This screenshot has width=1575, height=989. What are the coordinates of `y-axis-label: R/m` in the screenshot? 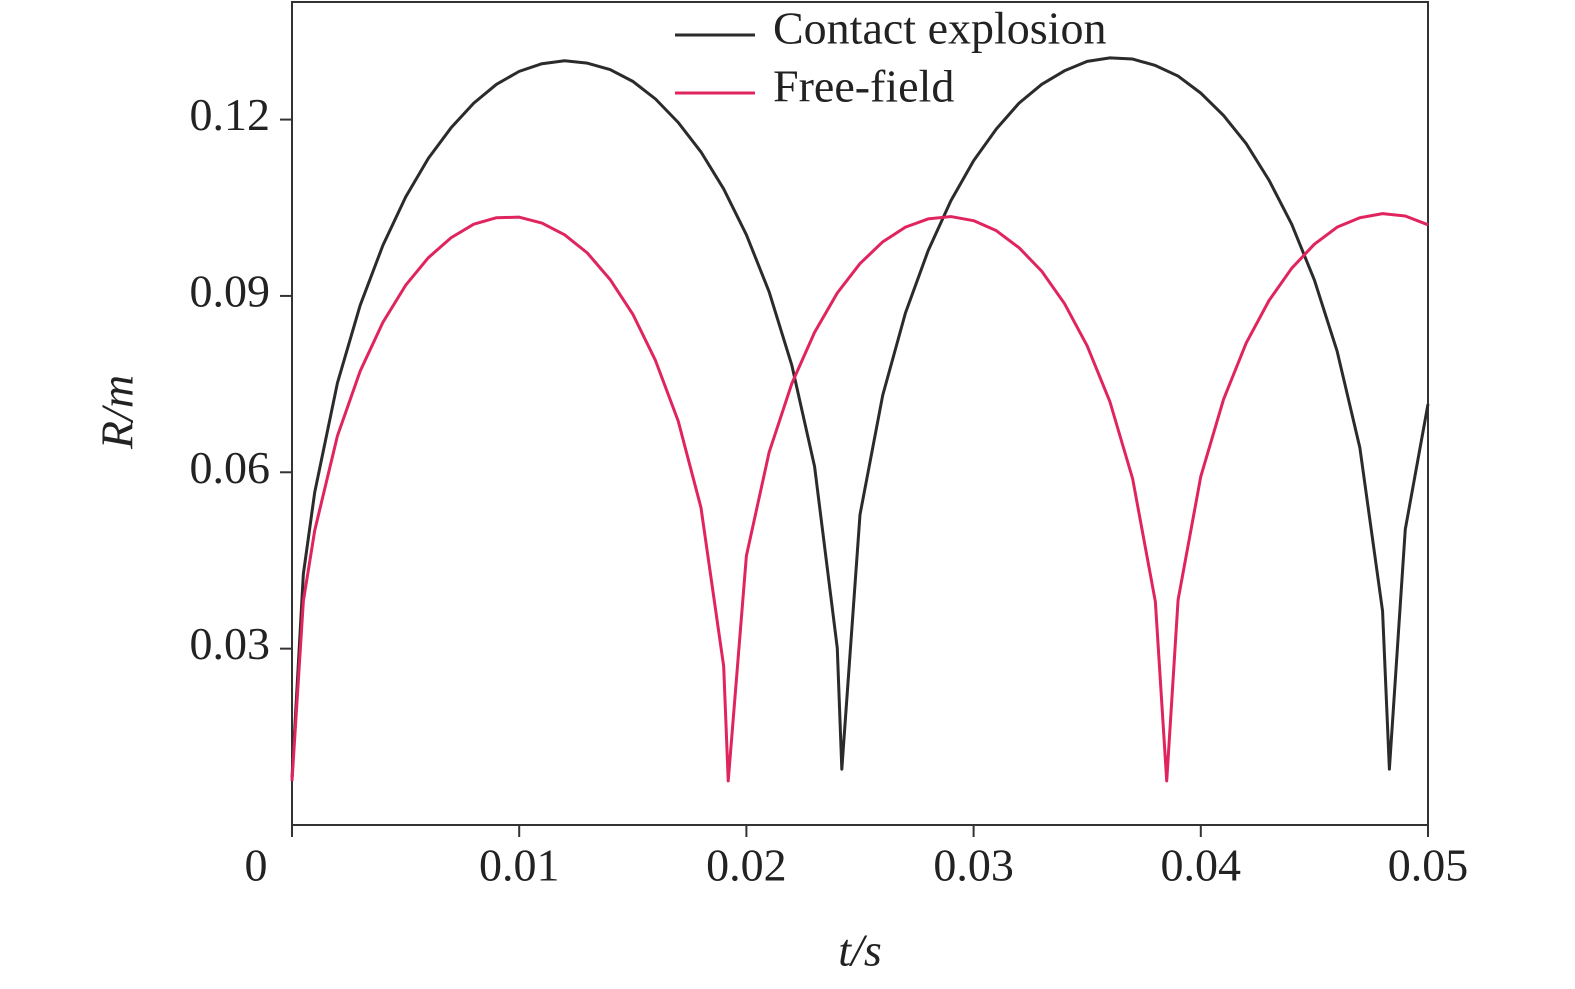 It's located at (117, 412).